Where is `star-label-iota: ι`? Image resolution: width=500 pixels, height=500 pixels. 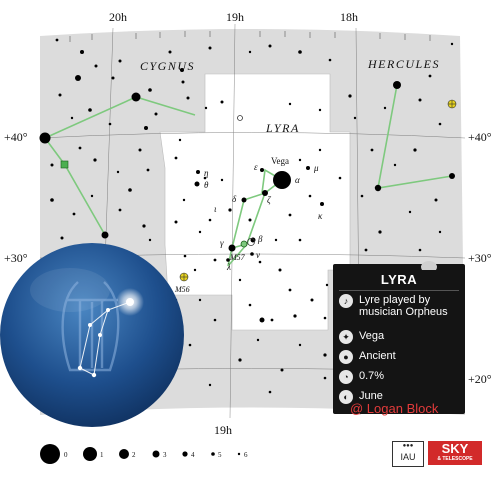 star-label-iota: ι is located at coordinates (215, 209).